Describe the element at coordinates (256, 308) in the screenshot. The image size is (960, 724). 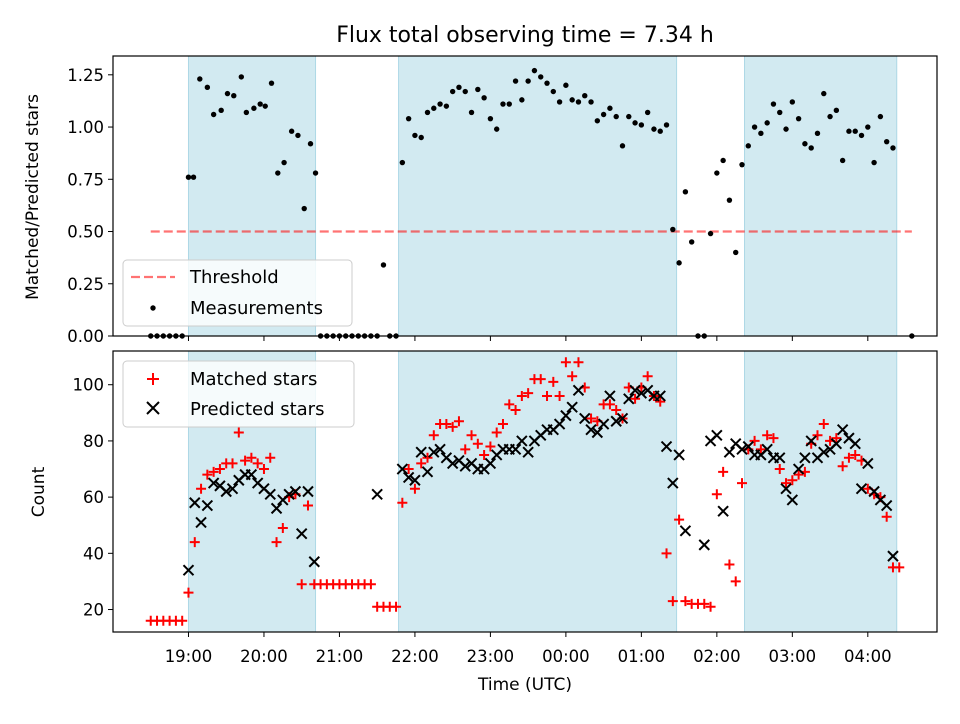
I see `legend-measurement-label: Measurements` at that location.